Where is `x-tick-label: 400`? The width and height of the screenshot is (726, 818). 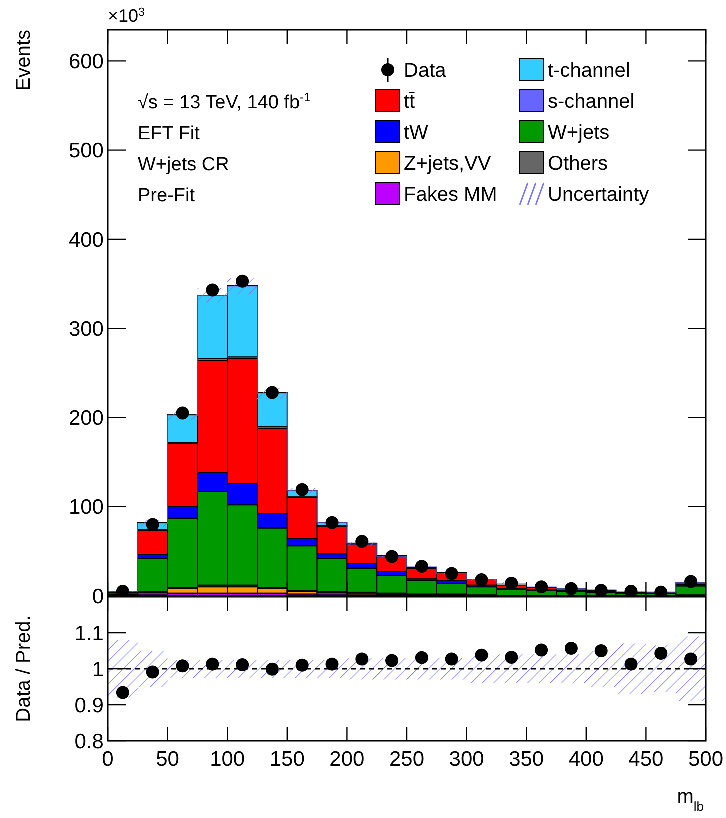
x-tick-label: 400 is located at coordinates (586, 759).